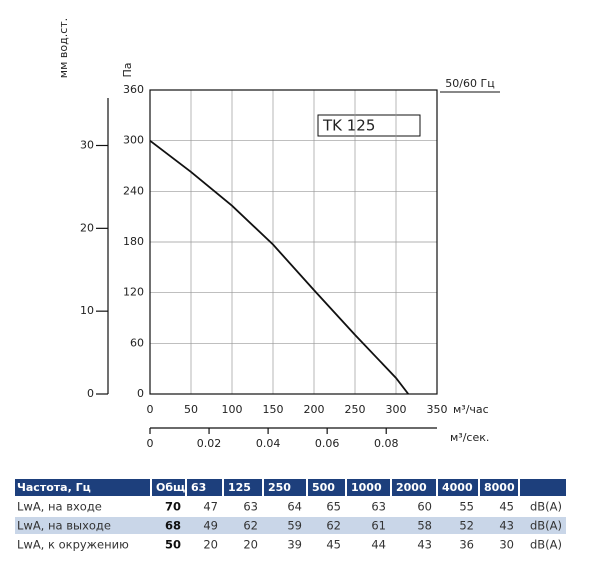 The width and height of the screenshot is (600, 563). What do you see at coordinates (150, 409) in the screenshot?
I see `x-tick-label: 0` at bounding box center [150, 409].